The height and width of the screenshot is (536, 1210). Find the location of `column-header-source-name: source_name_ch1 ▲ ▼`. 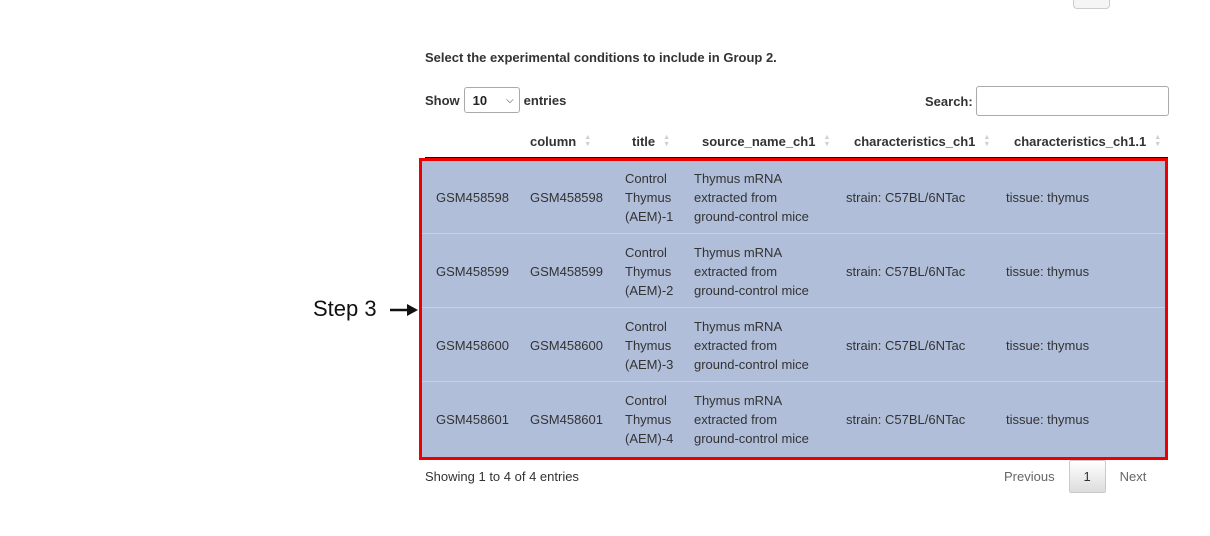

column-header-source-name: source_name_ch1 ▲ ▼ is located at coordinates (766, 141).